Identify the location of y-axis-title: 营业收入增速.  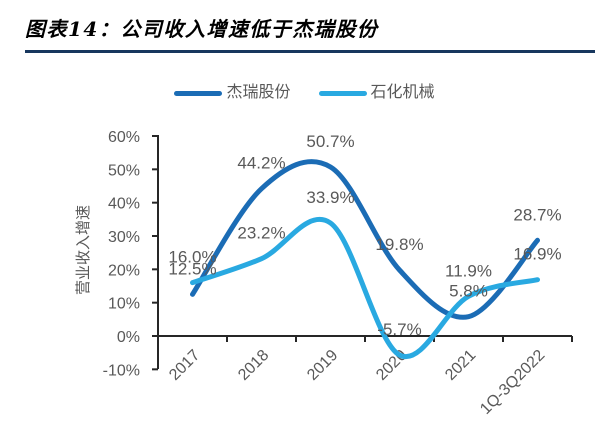
(83, 250).